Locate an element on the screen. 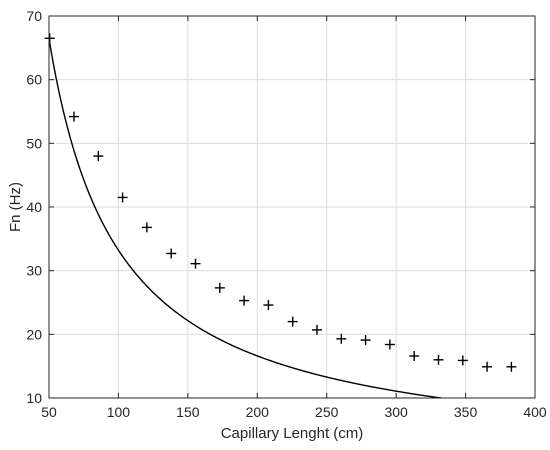  x-tick-label: 150 is located at coordinates (188, 412).